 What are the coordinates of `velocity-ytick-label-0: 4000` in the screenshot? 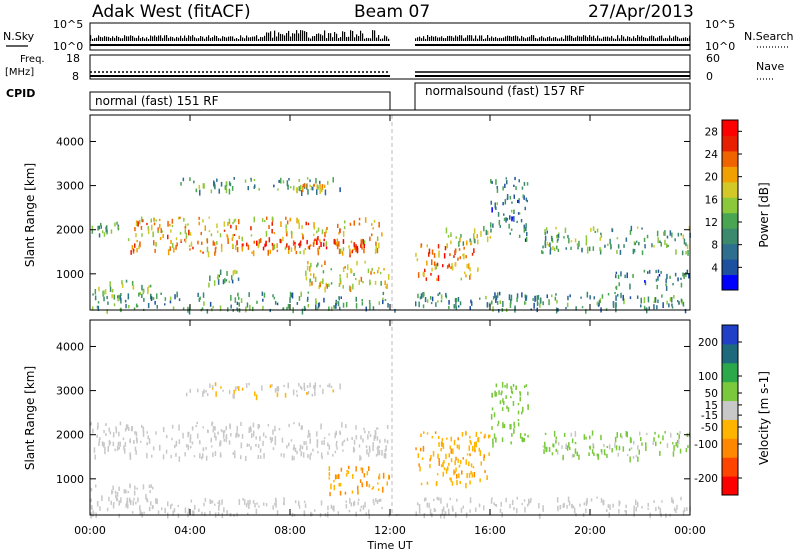 It's located at (70, 346).